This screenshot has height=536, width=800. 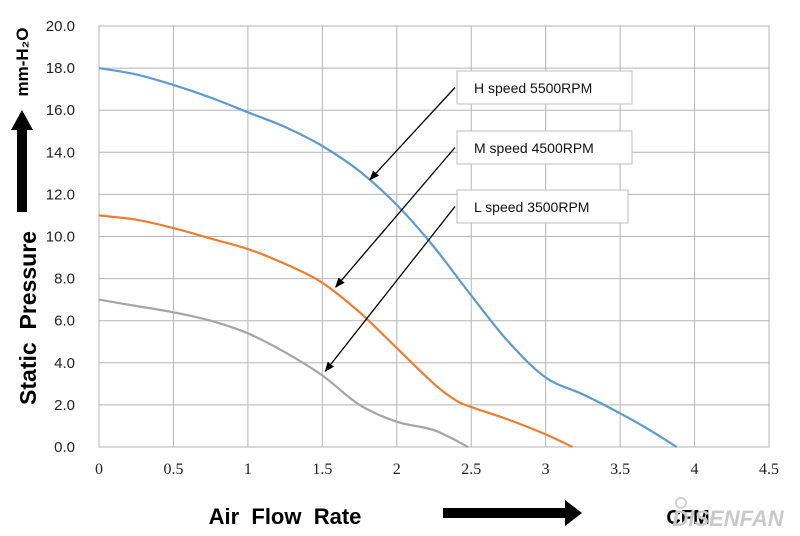 What do you see at coordinates (28, 318) in the screenshot?
I see `y-axis-label: Static Pressure` at bounding box center [28, 318].